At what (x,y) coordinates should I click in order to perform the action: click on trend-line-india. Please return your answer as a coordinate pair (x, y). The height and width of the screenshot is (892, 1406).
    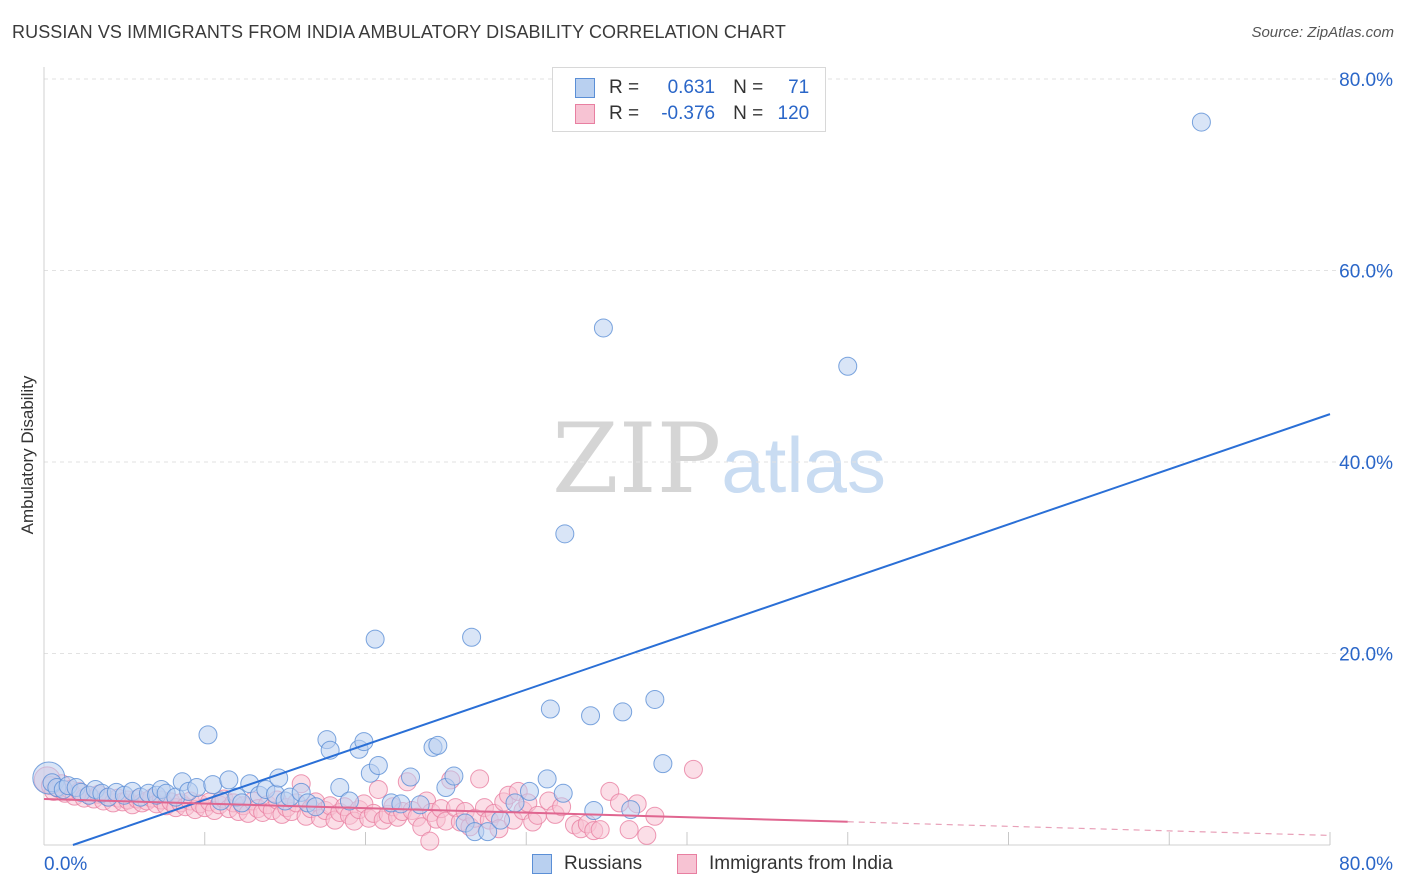
    Looking at the image, I should click on (445, 810).